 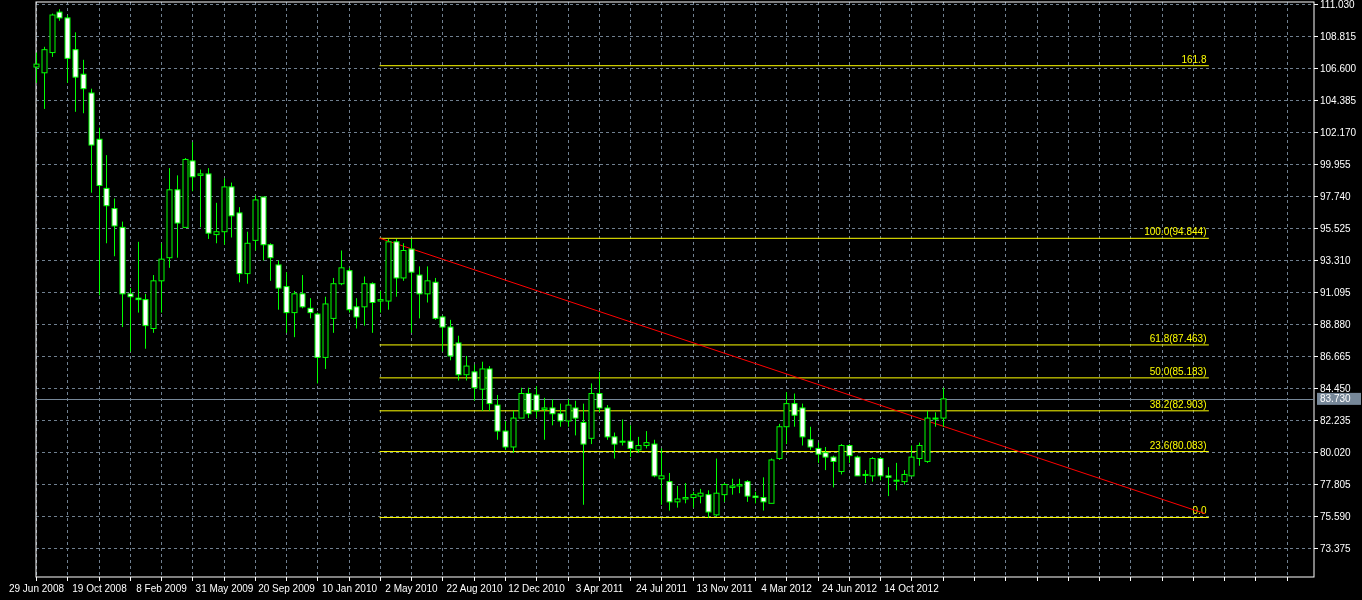 What do you see at coordinates (724, 588) in the screenshot?
I see `x-tick-label: 13 Nov 2011` at bounding box center [724, 588].